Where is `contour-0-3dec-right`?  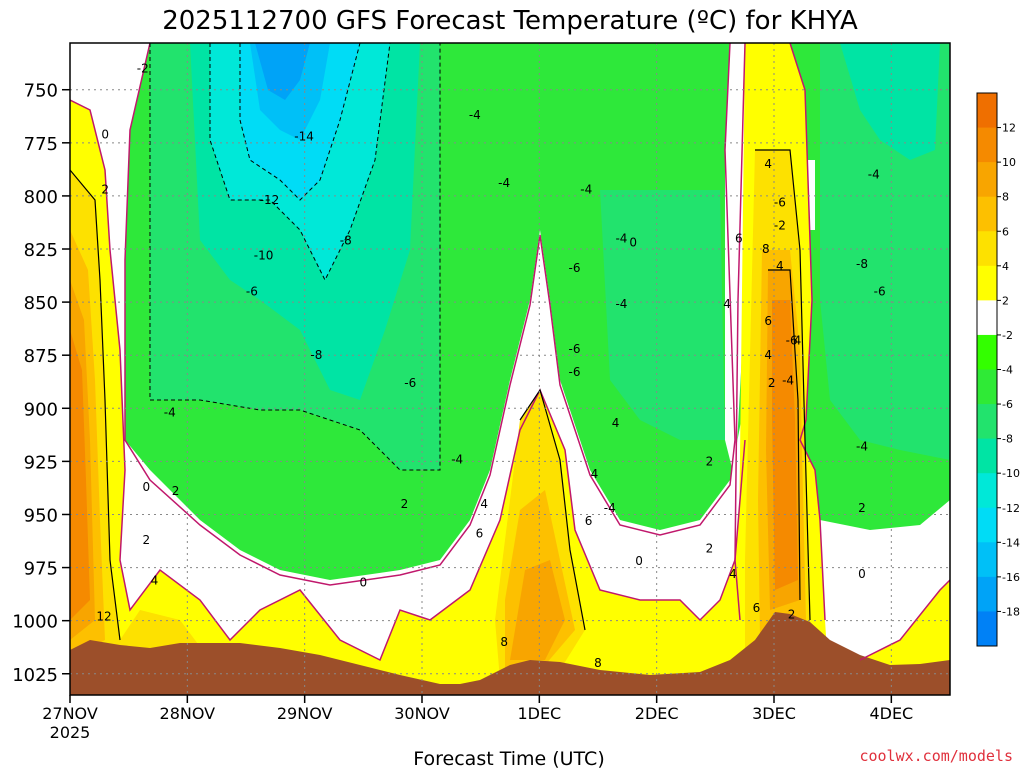 contour-0-3dec-right is located at coordinates (807, 332).